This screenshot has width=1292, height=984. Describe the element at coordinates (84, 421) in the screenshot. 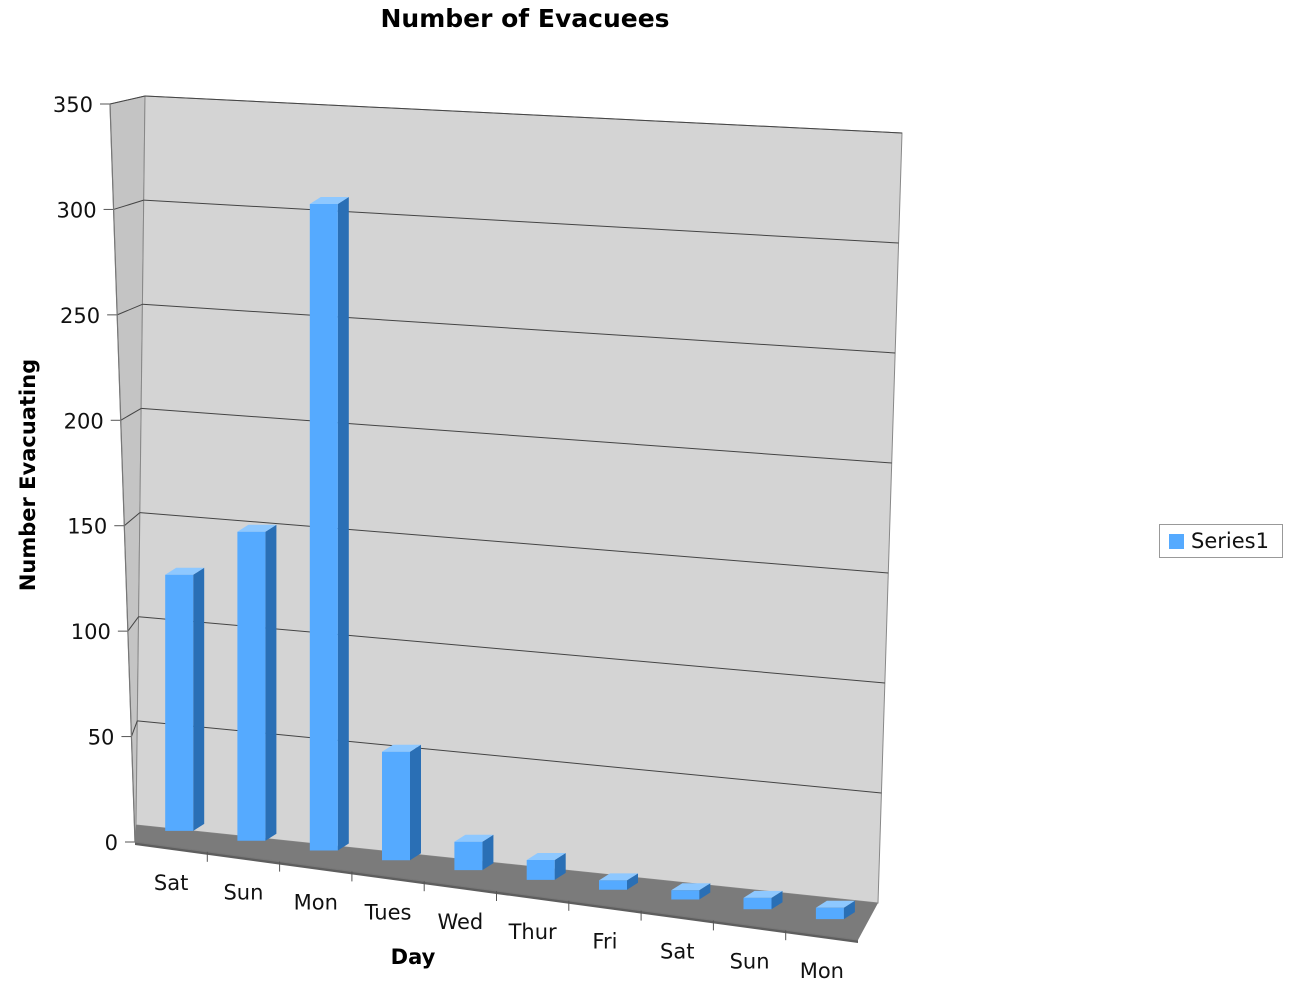

I see `y-tick-label: 200` at that location.